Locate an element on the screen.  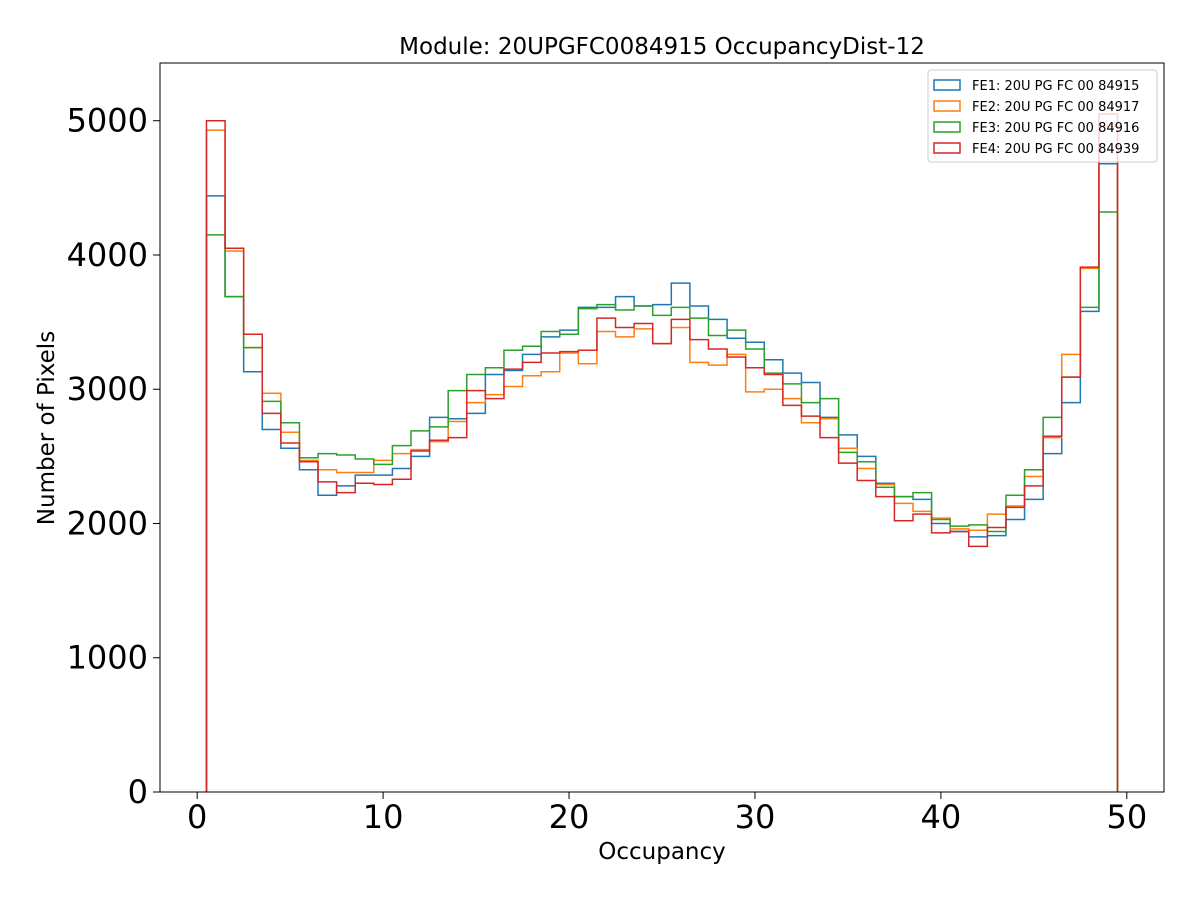
y-tick-label: 0 is located at coordinates (138, 792).